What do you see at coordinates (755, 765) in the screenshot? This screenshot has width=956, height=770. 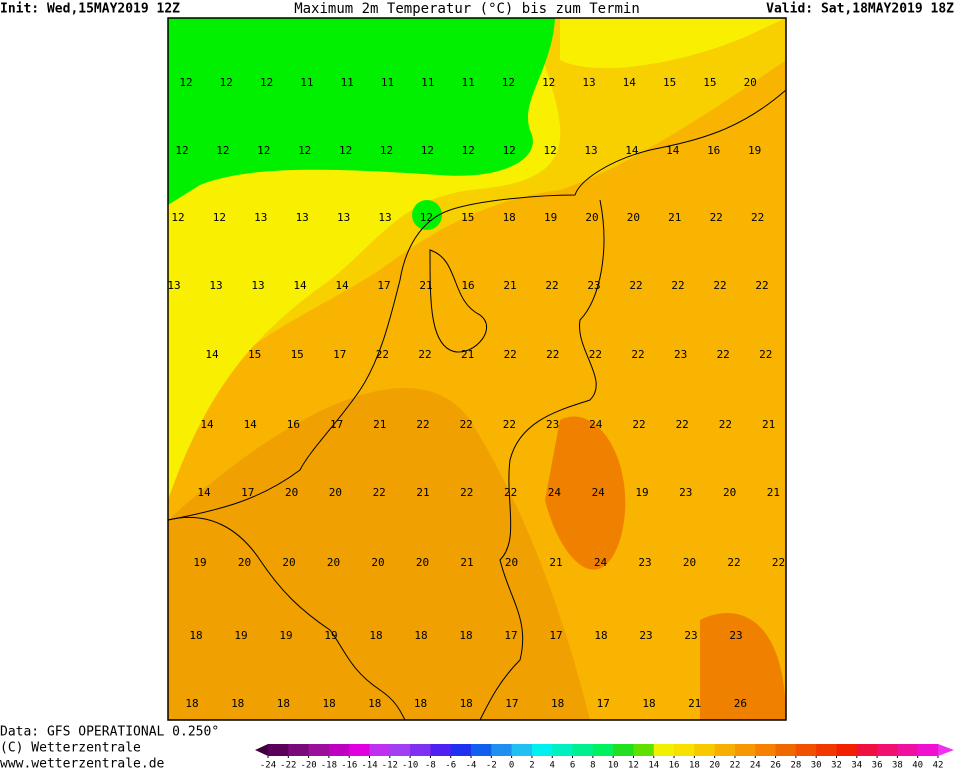 I see `colorbar-label: 24` at bounding box center [755, 765].